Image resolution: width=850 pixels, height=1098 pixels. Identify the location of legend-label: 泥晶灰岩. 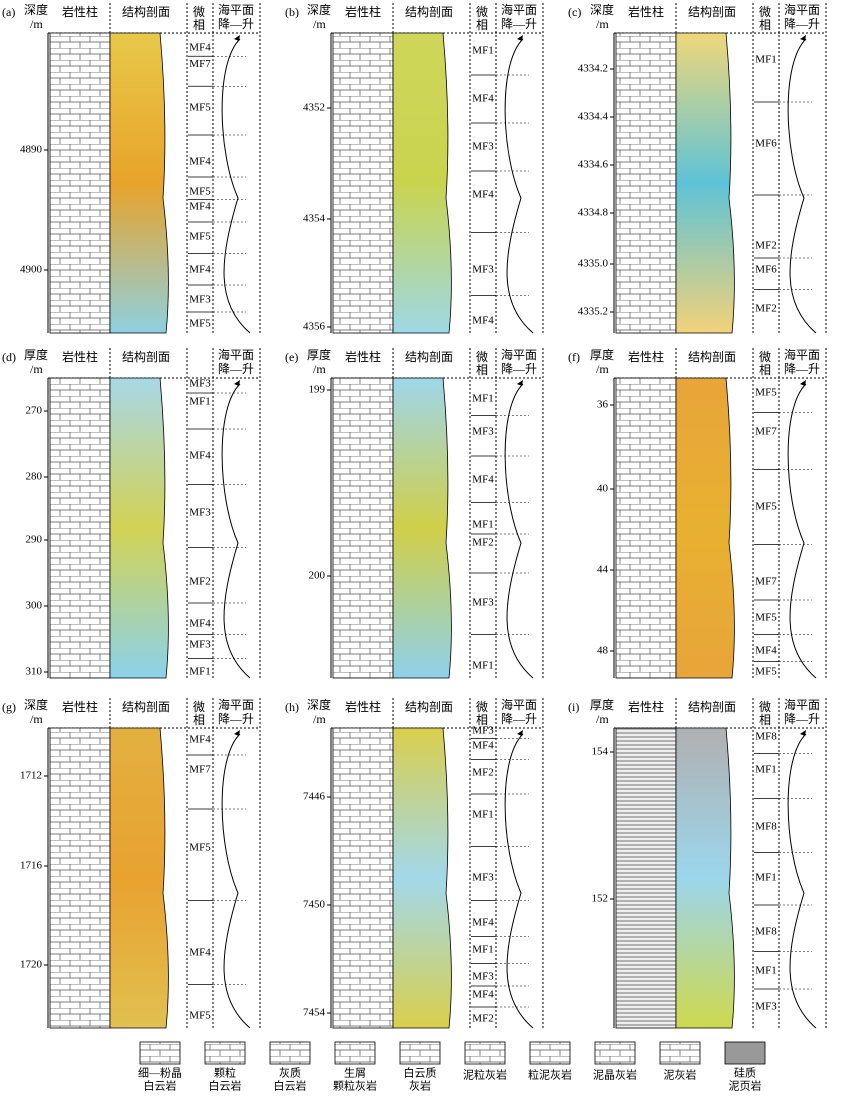
(615, 1075).